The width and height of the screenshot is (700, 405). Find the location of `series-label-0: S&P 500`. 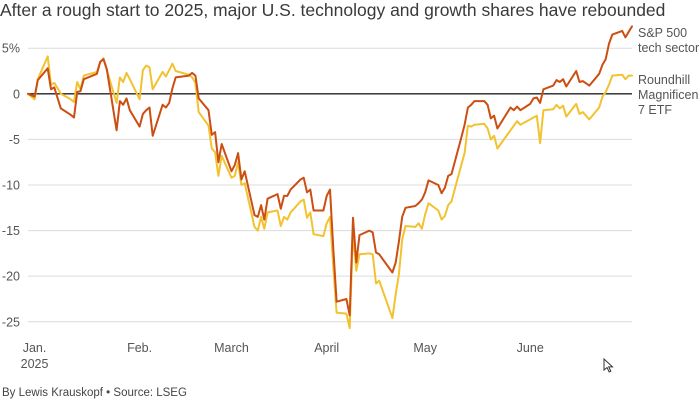

series-label-0: S&P 500 is located at coordinates (662, 33).